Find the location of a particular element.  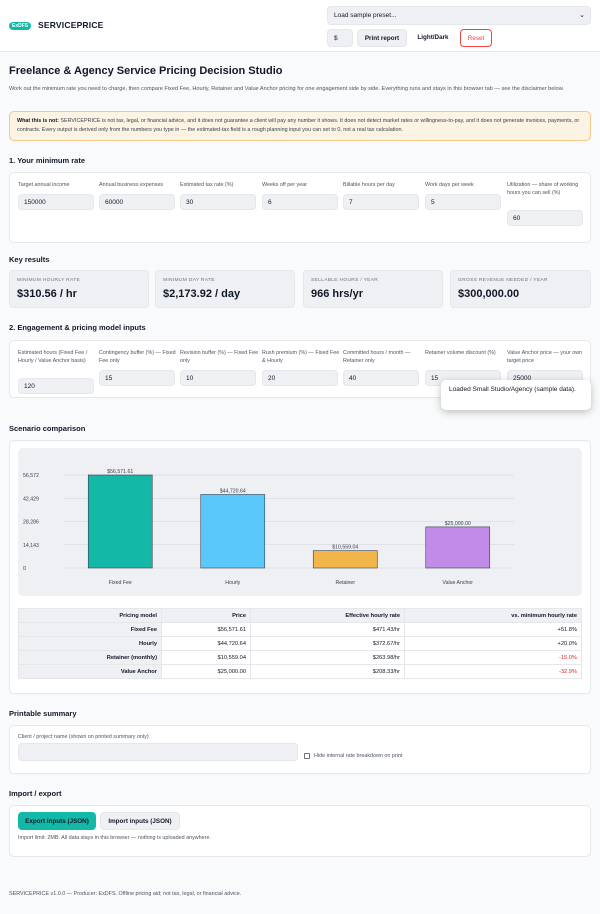

table-row: Hourly $44,720.64 $372.67/hr +20.0% is located at coordinates (300, 643).